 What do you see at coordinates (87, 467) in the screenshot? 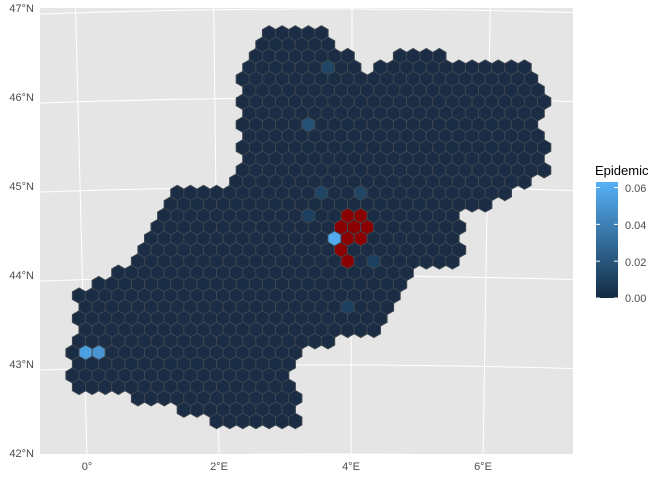
I see `lon-label-0: 0°` at bounding box center [87, 467].